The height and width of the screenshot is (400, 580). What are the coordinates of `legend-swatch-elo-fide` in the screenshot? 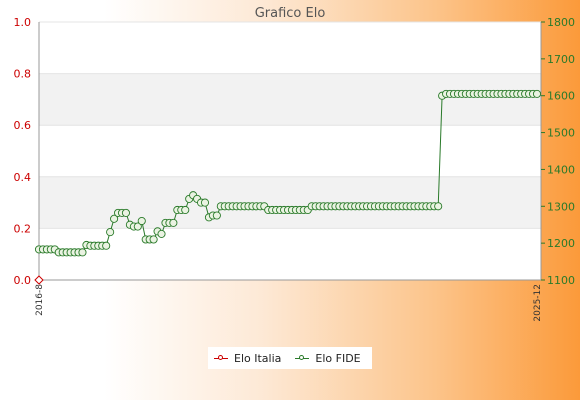 It's located at (302, 357).